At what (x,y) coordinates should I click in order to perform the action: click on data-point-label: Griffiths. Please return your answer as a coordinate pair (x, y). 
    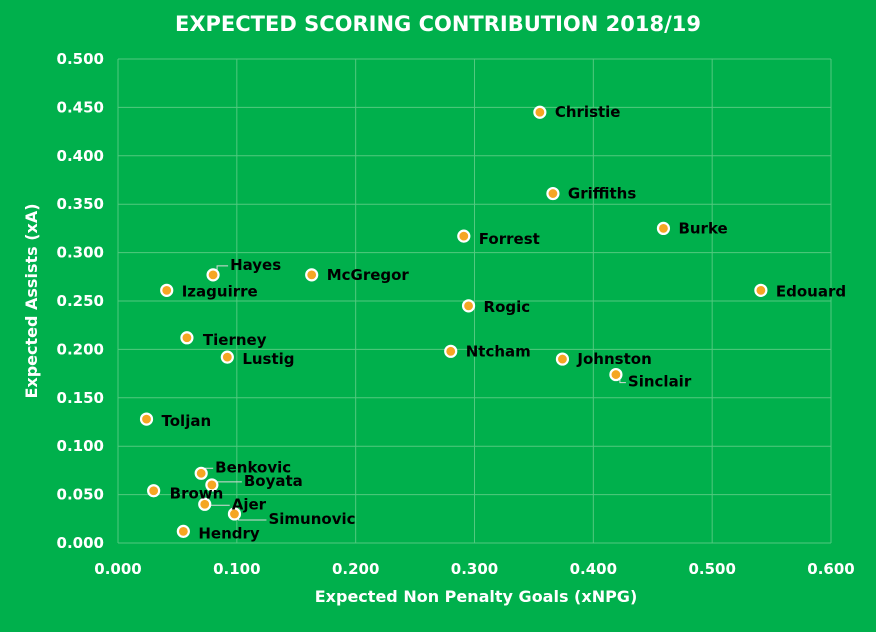
    Looking at the image, I should click on (602, 194).